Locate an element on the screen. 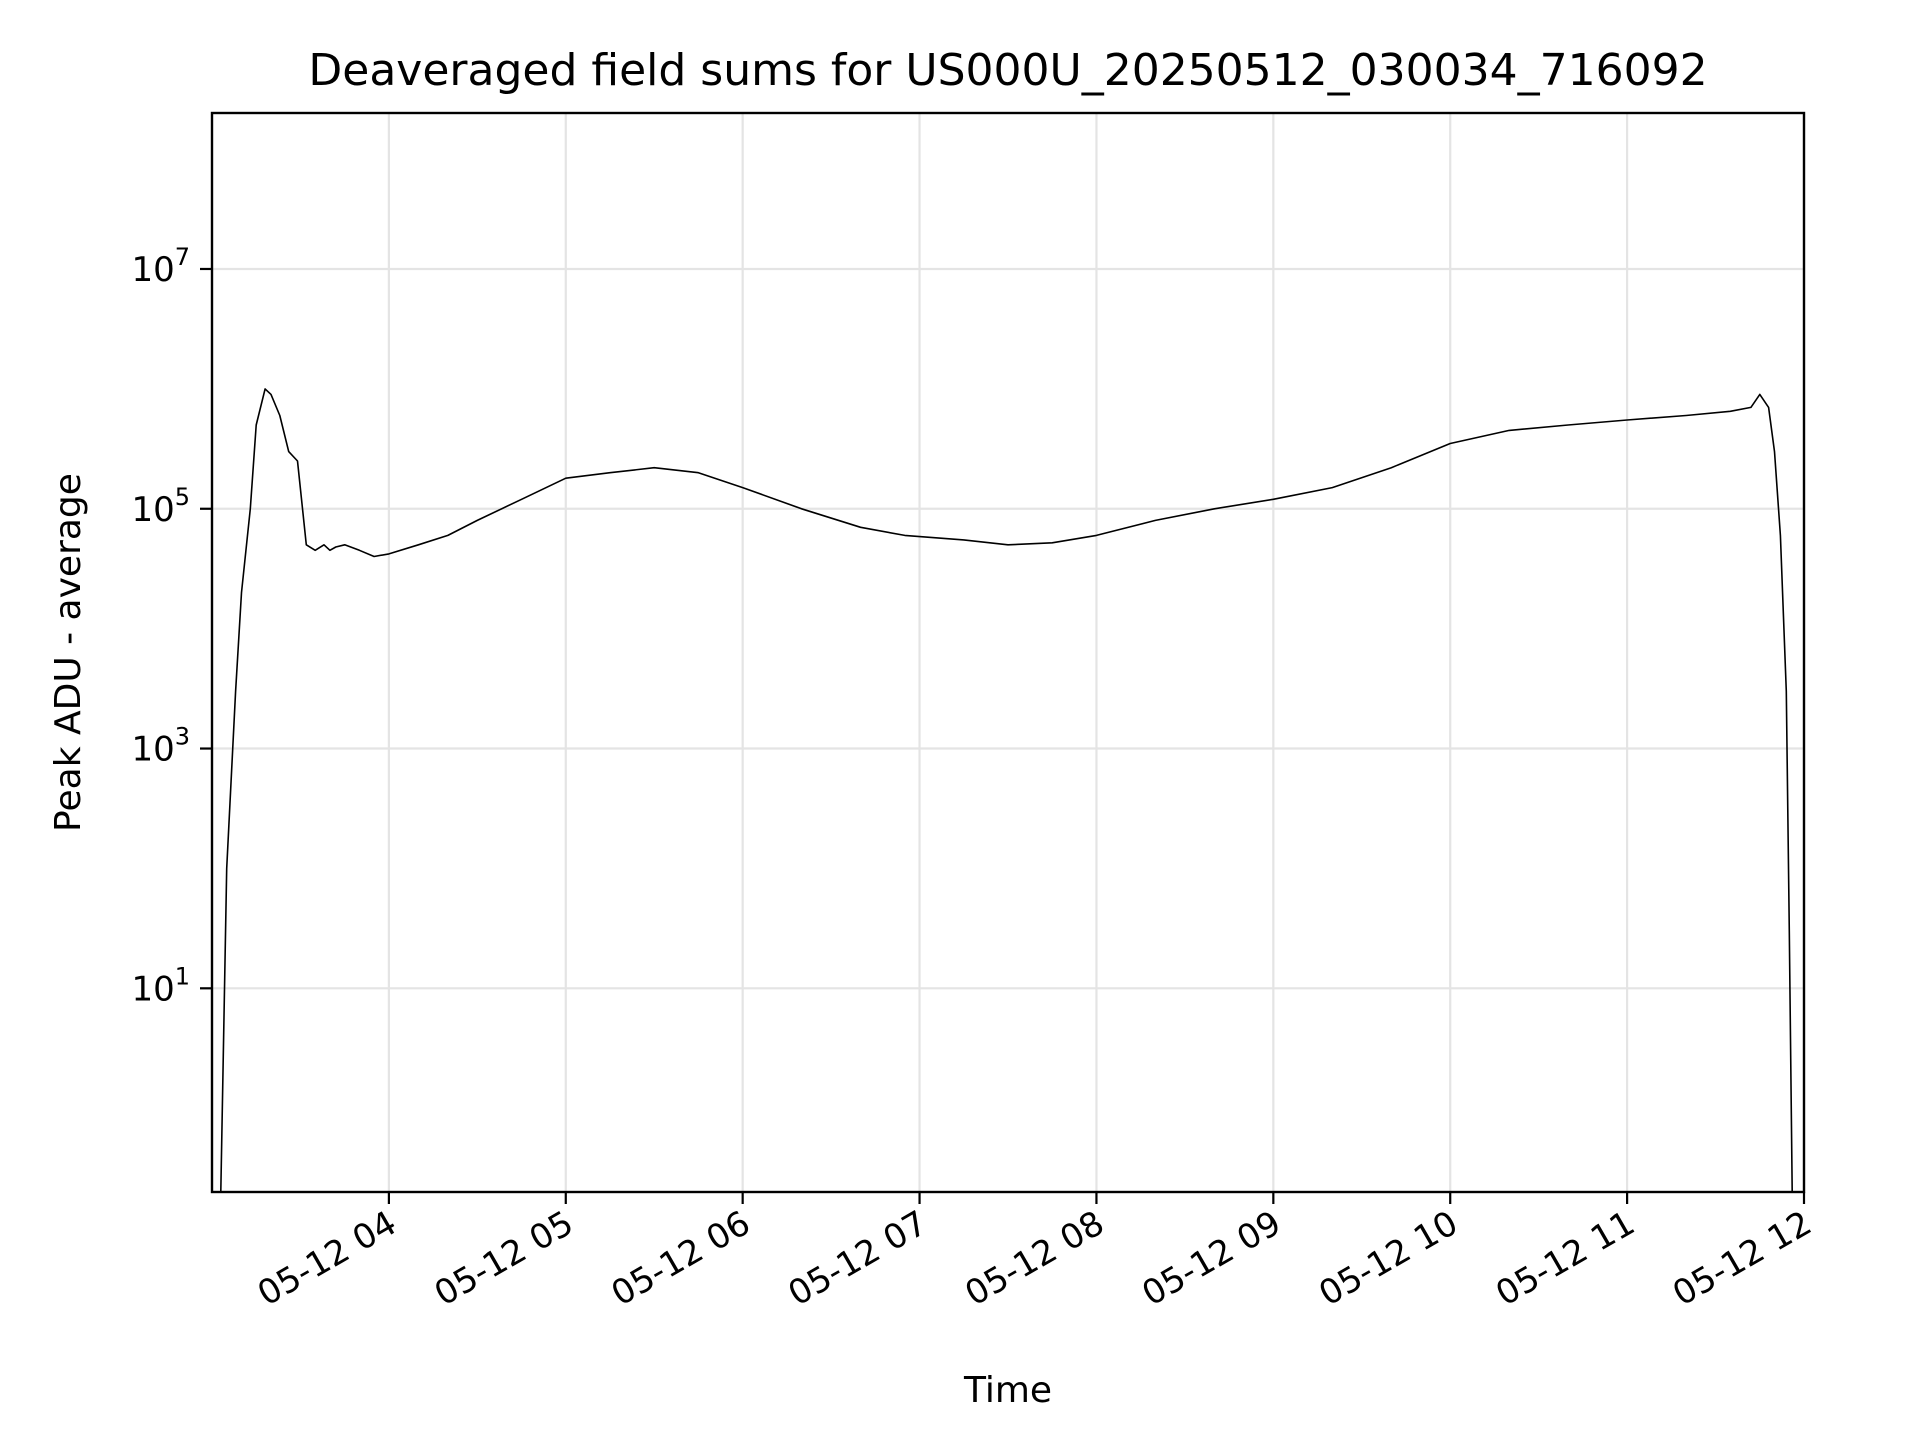 The height and width of the screenshot is (1440, 1920). x-tick-label: 05-12 10 is located at coordinates (1388, 1258).